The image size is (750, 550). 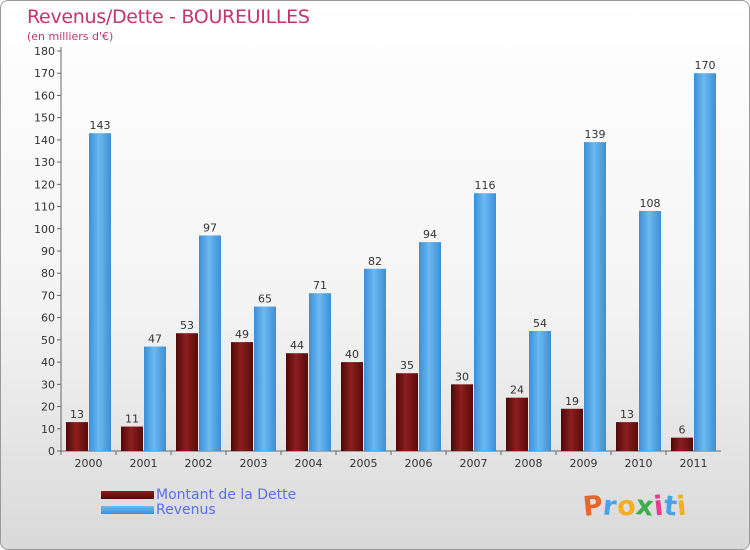 I want to click on legend-label-revenus: Revenus, so click(x=186, y=509).